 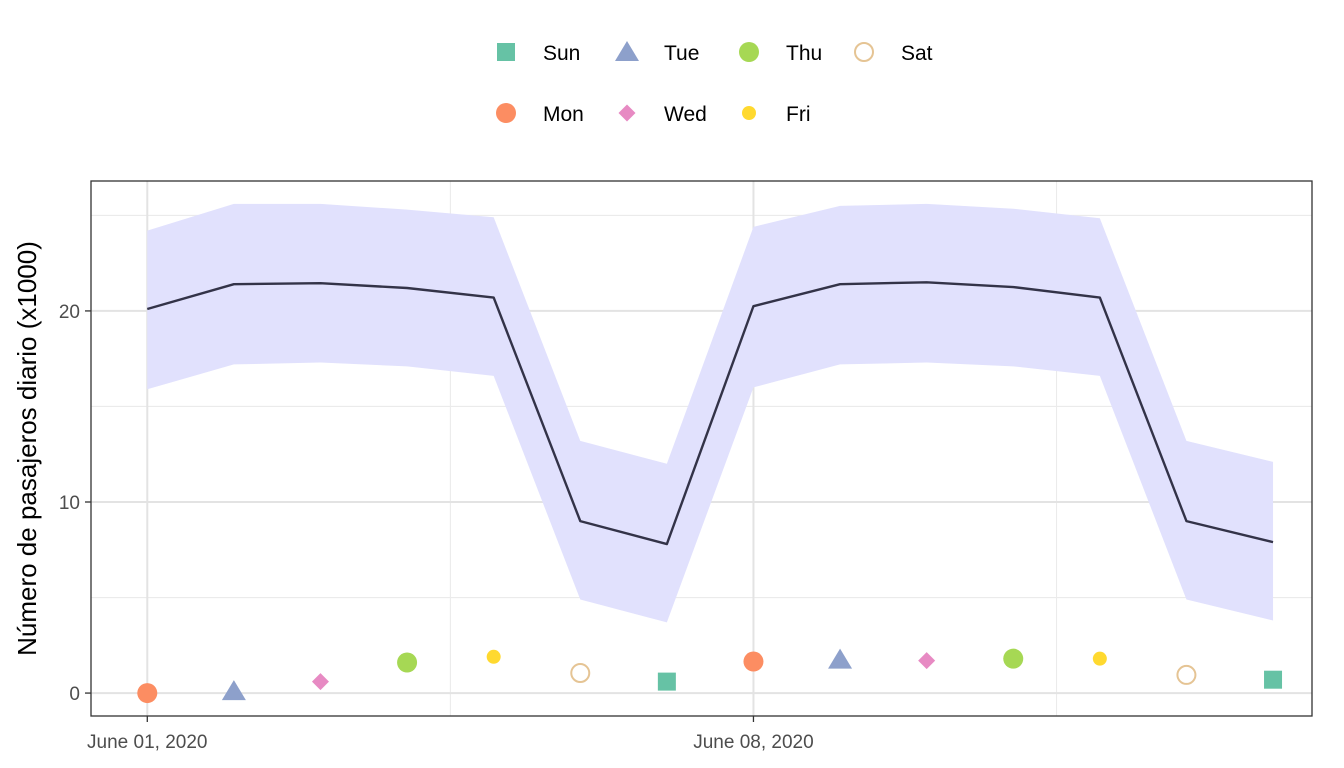 What do you see at coordinates (540, 114) in the screenshot?
I see `legend-item-mon: Mon` at bounding box center [540, 114].